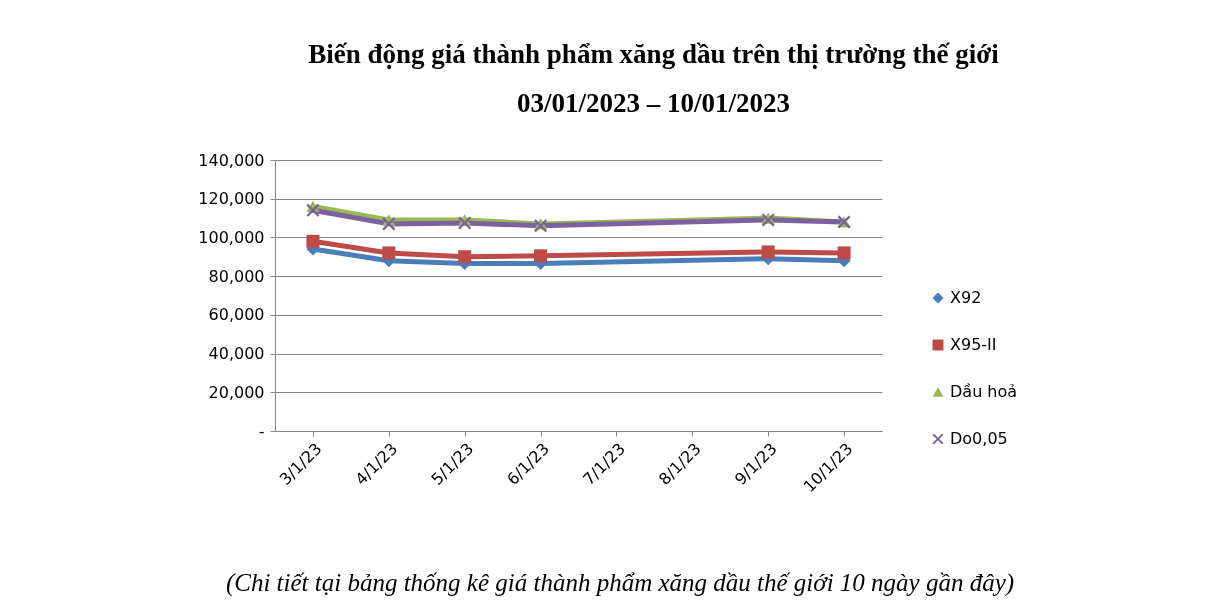  What do you see at coordinates (231, 237) in the screenshot?
I see `y-tick-label: 100,000` at bounding box center [231, 237].